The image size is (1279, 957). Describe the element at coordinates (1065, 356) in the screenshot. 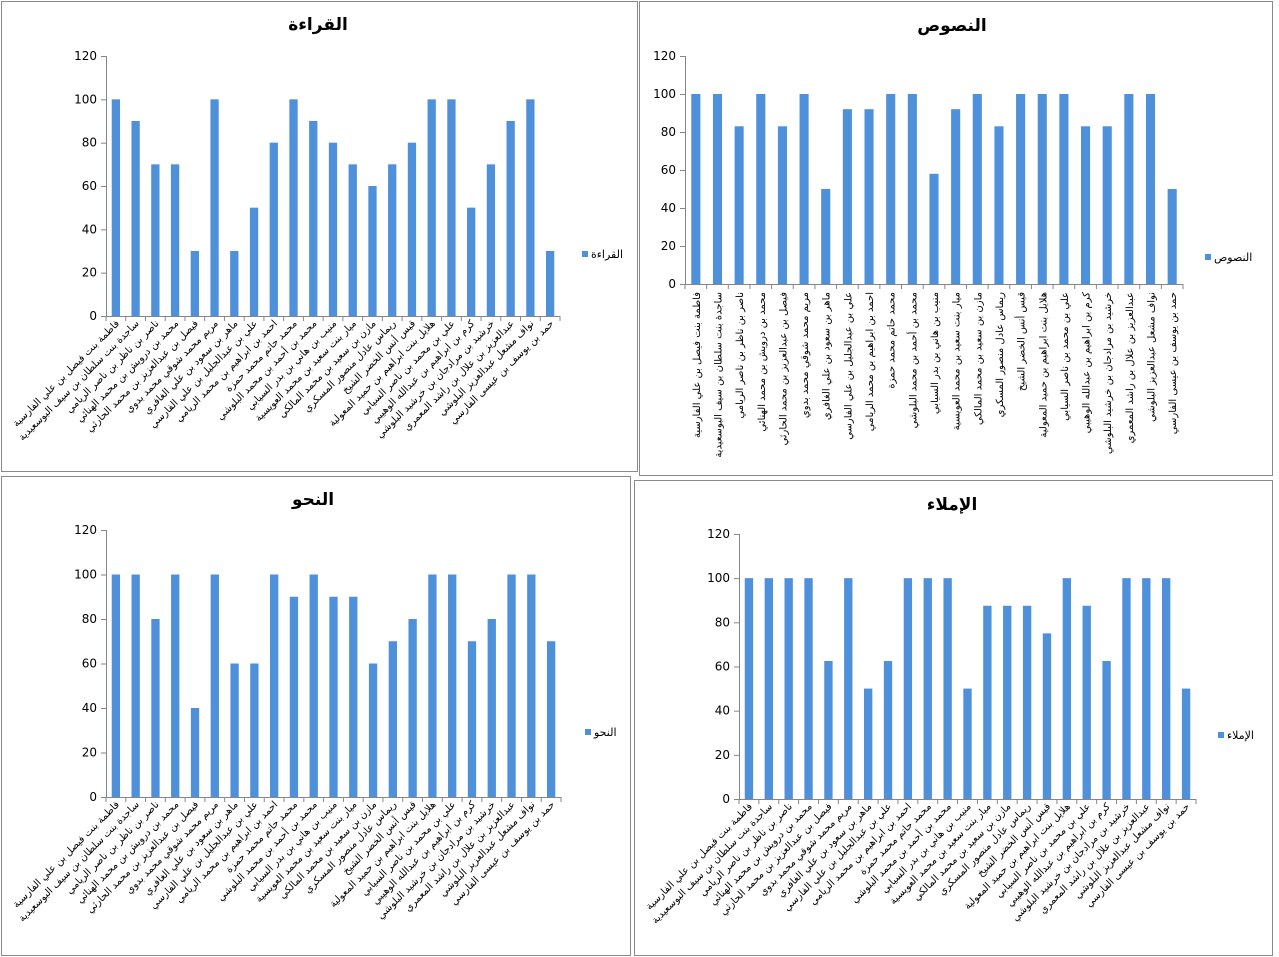

I see `x-category-label: علي بن محمد بن ناصر السيابي` at that location.